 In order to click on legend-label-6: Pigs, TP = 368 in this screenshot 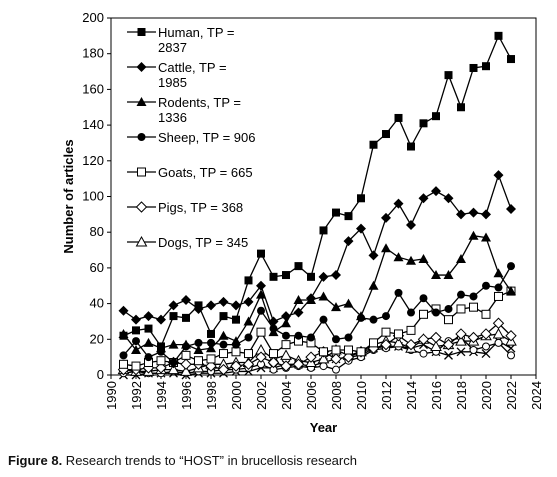, I will do `click(200, 207)`.